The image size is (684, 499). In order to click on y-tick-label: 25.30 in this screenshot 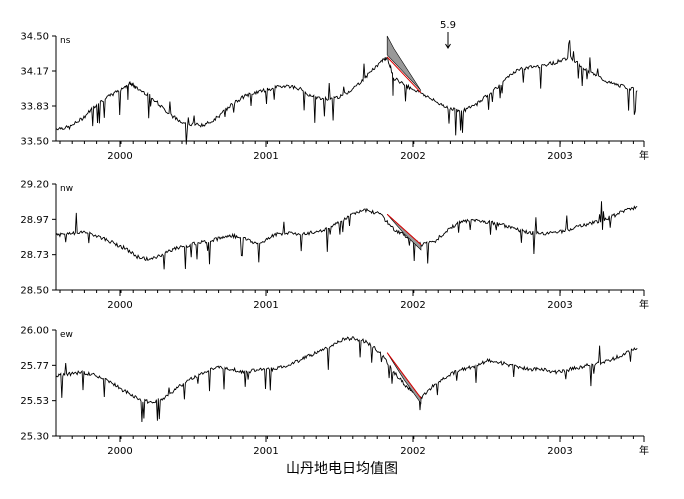, I will do `click(34, 437)`.